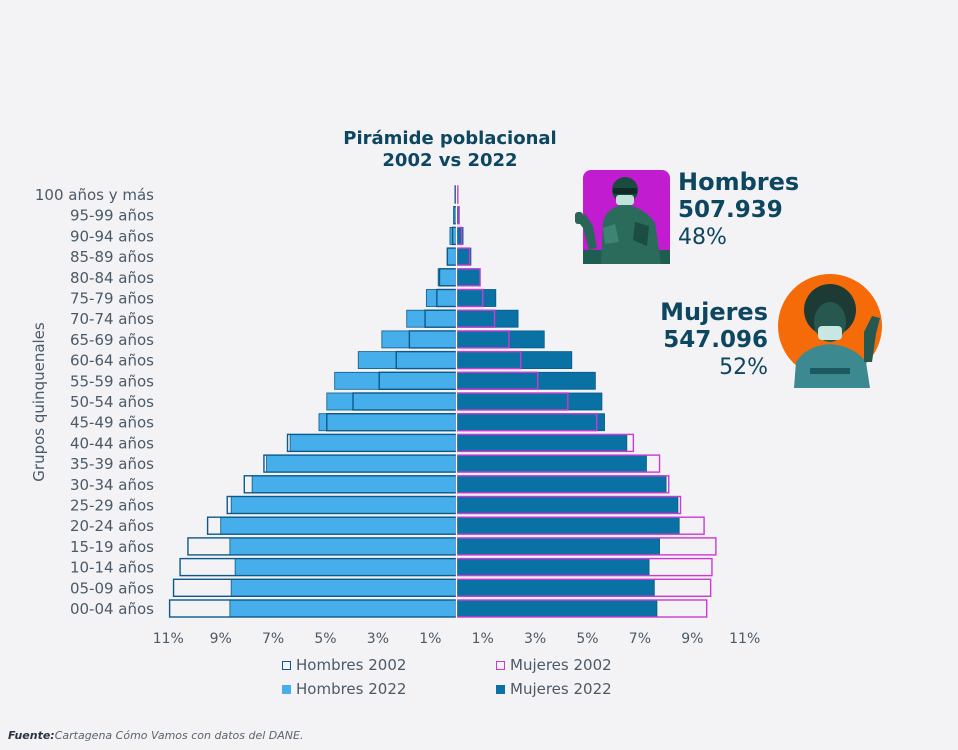  I want to click on category-label-60-64-a-os: 60-64 años, so click(112, 361).